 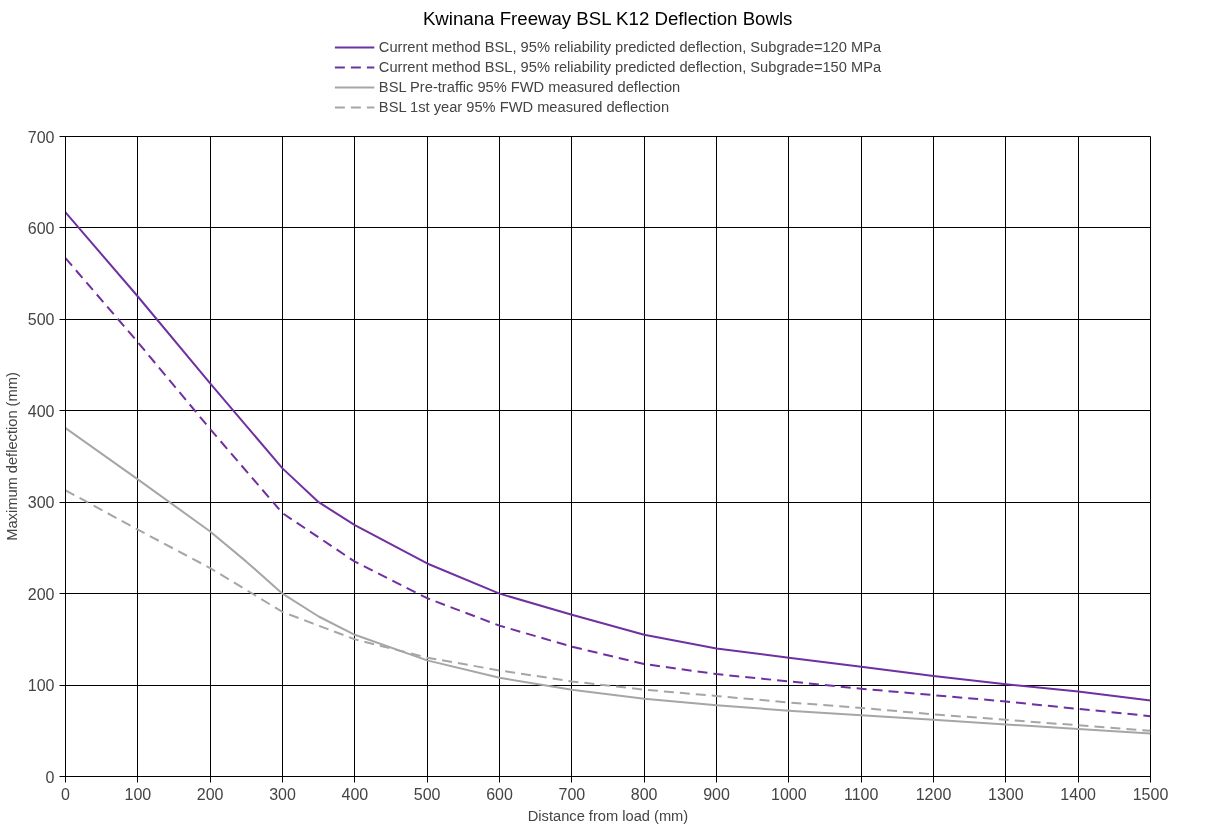 I want to click on x-tick-label: 900, so click(x=716, y=794).